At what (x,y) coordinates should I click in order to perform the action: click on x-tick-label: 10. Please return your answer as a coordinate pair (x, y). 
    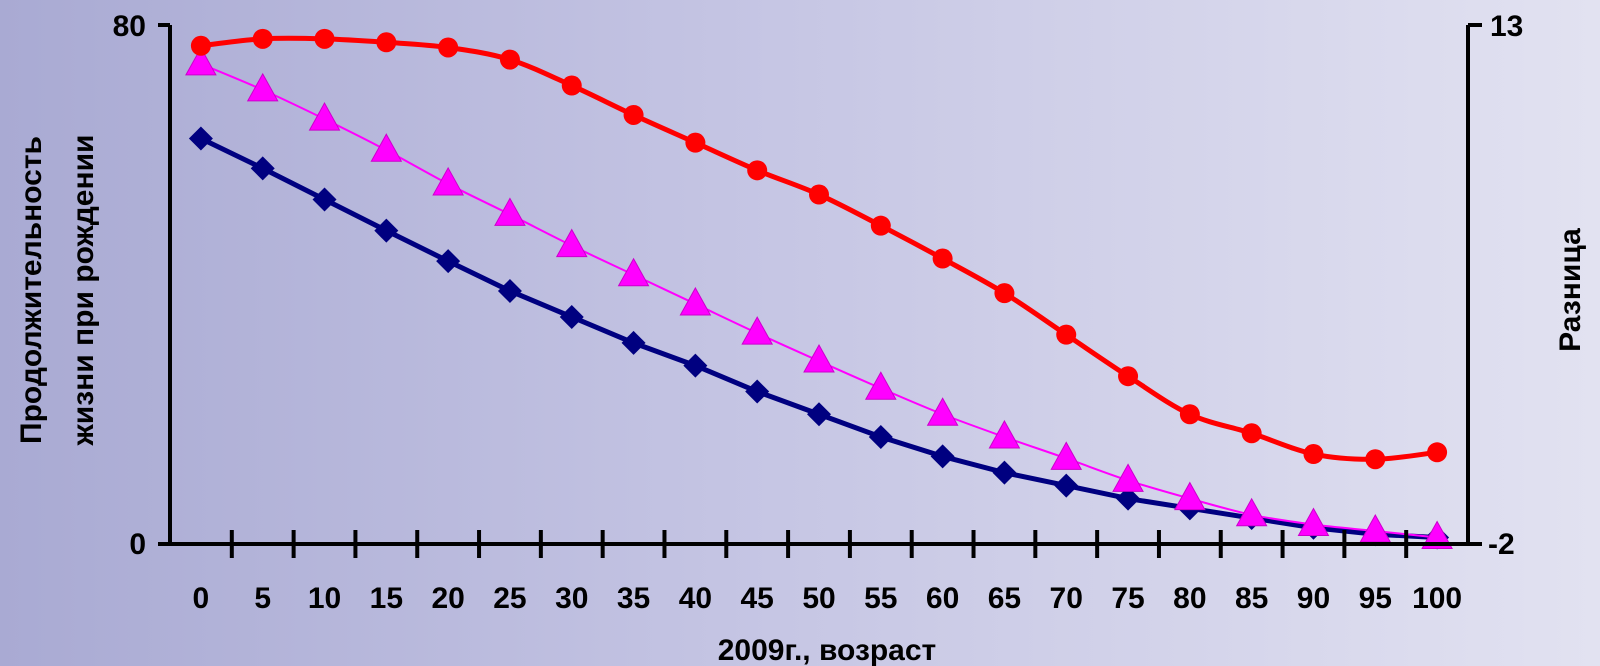
    Looking at the image, I should click on (324, 598).